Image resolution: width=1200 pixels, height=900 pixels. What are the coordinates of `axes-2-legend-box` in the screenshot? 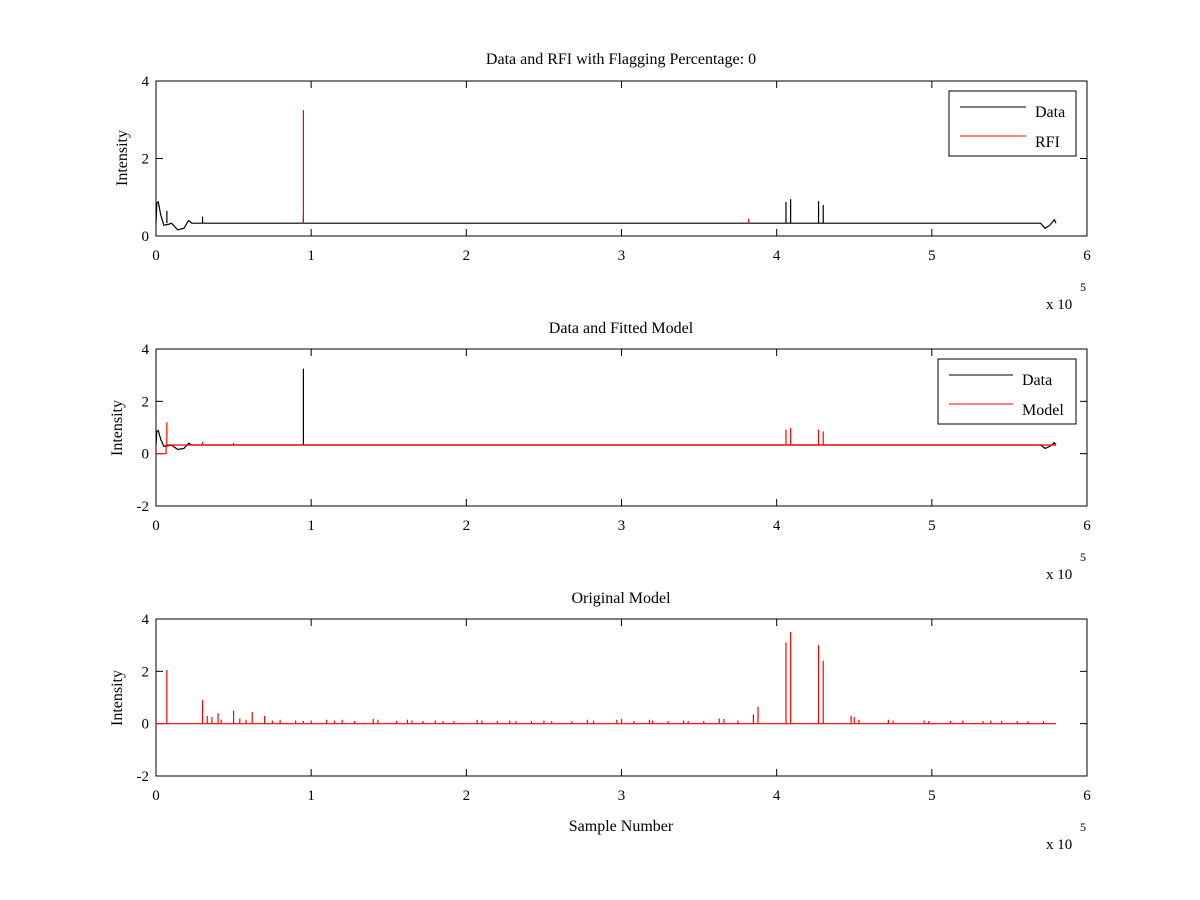 It's located at (1007, 391).